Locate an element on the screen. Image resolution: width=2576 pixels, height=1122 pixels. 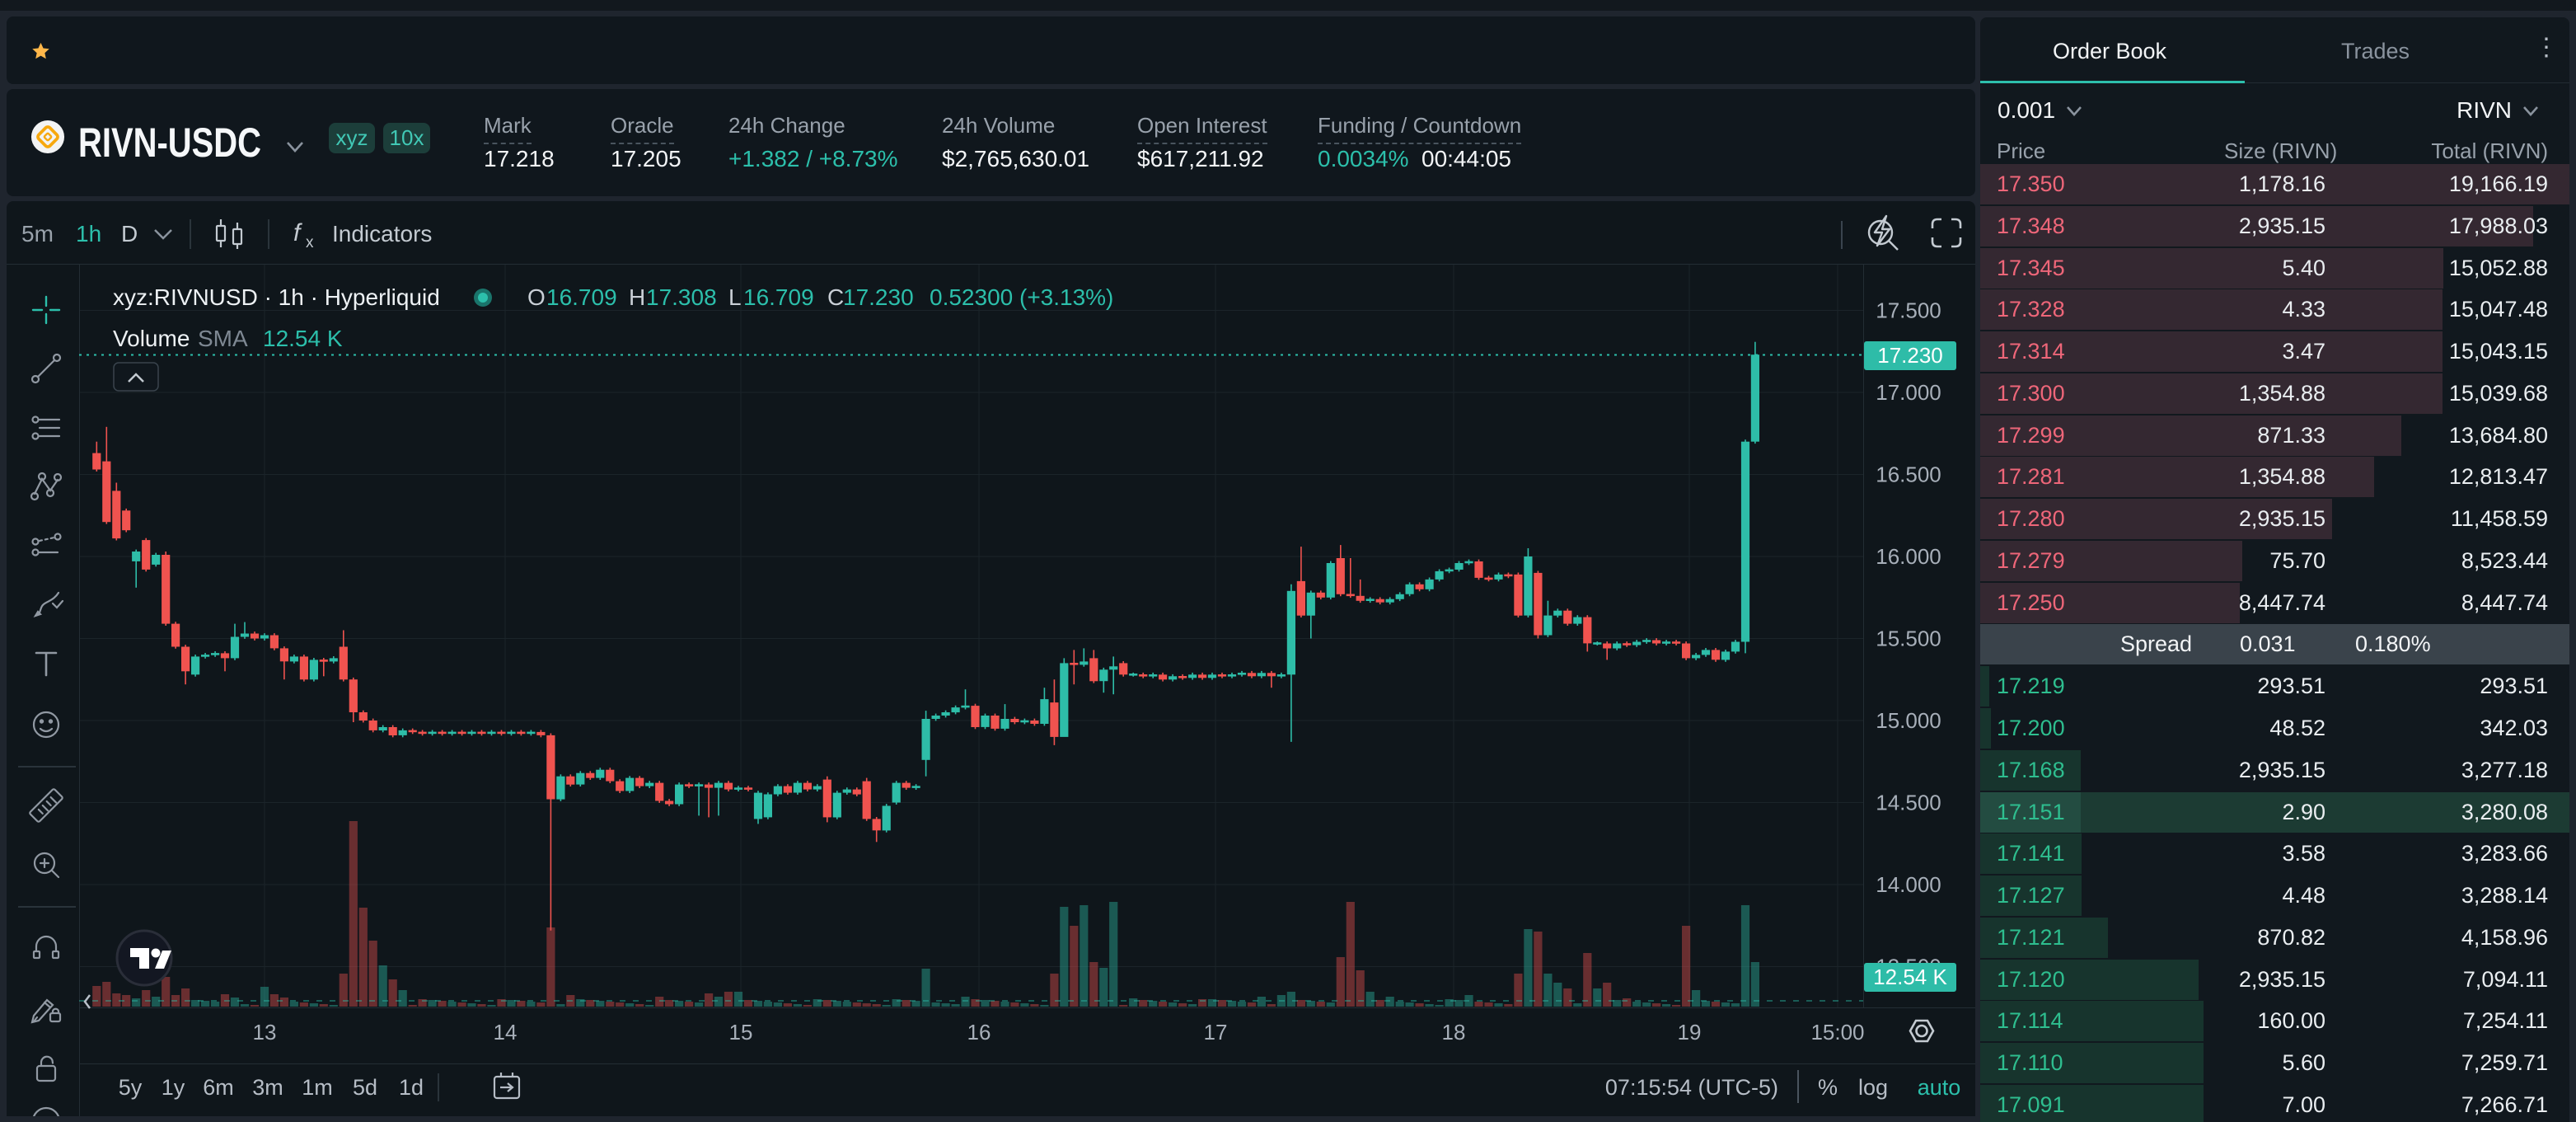
svg-text: 3m is located at coordinates (267, 1087).